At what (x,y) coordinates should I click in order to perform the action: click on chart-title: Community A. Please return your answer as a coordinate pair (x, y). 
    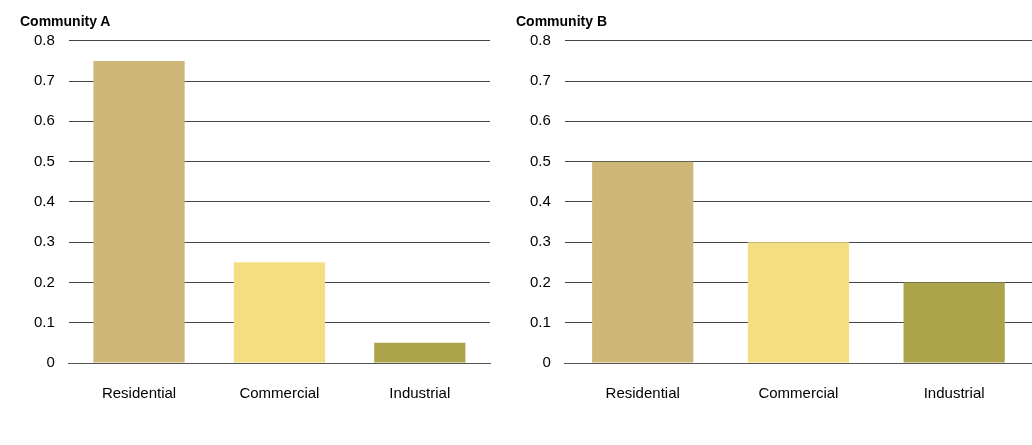
    Looking at the image, I should click on (65, 21).